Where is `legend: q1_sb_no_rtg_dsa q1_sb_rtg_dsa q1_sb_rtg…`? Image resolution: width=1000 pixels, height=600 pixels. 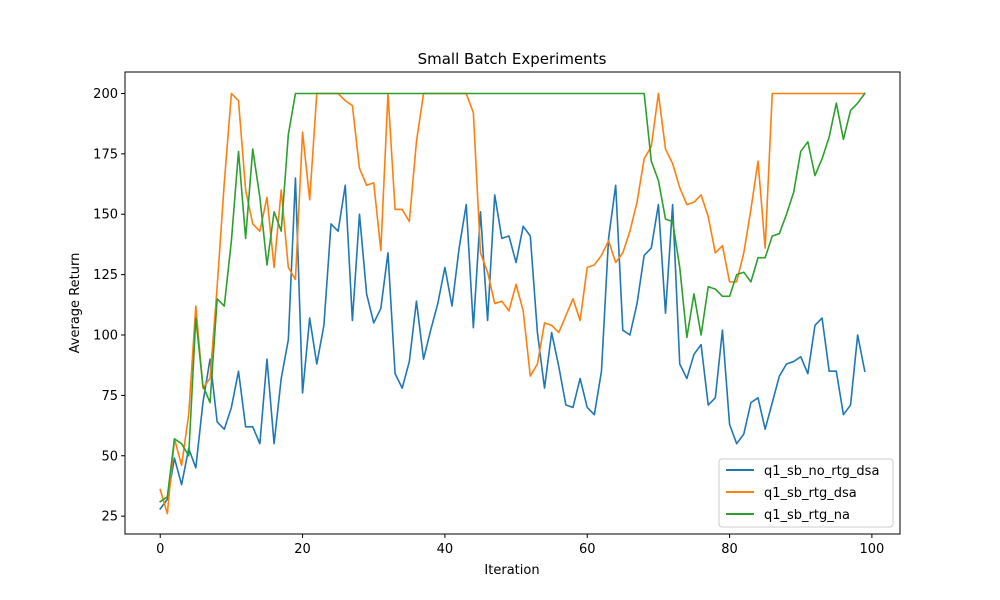
legend: q1_sb_no_rtg_dsa q1_sb_rtg_dsa q1_sb_rtg… is located at coordinates (806, 493).